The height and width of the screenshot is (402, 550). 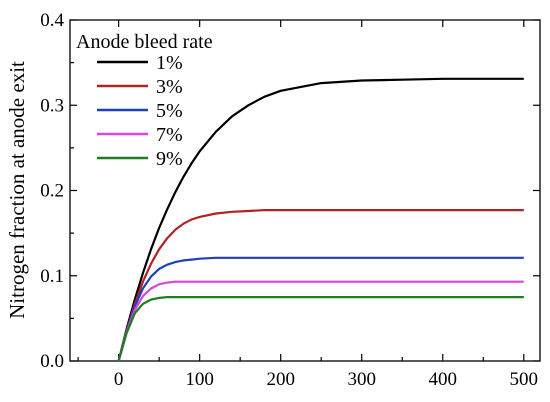 What do you see at coordinates (169, 63) in the screenshot?
I see `legend-label-1: 1%` at bounding box center [169, 63].